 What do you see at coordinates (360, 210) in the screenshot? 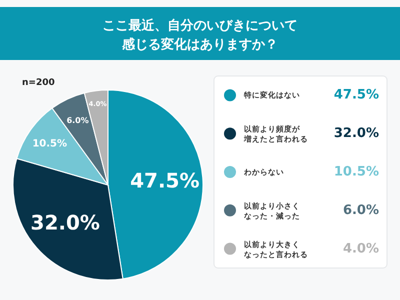
I see `text: 6.0%` at bounding box center [360, 210].